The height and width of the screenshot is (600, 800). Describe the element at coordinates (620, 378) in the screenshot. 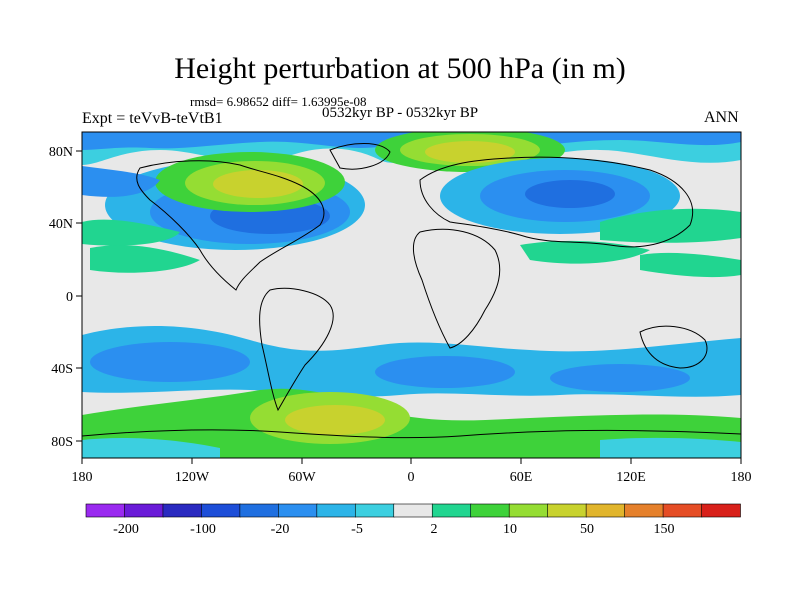

I see `field-sh-indian-low` at that location.